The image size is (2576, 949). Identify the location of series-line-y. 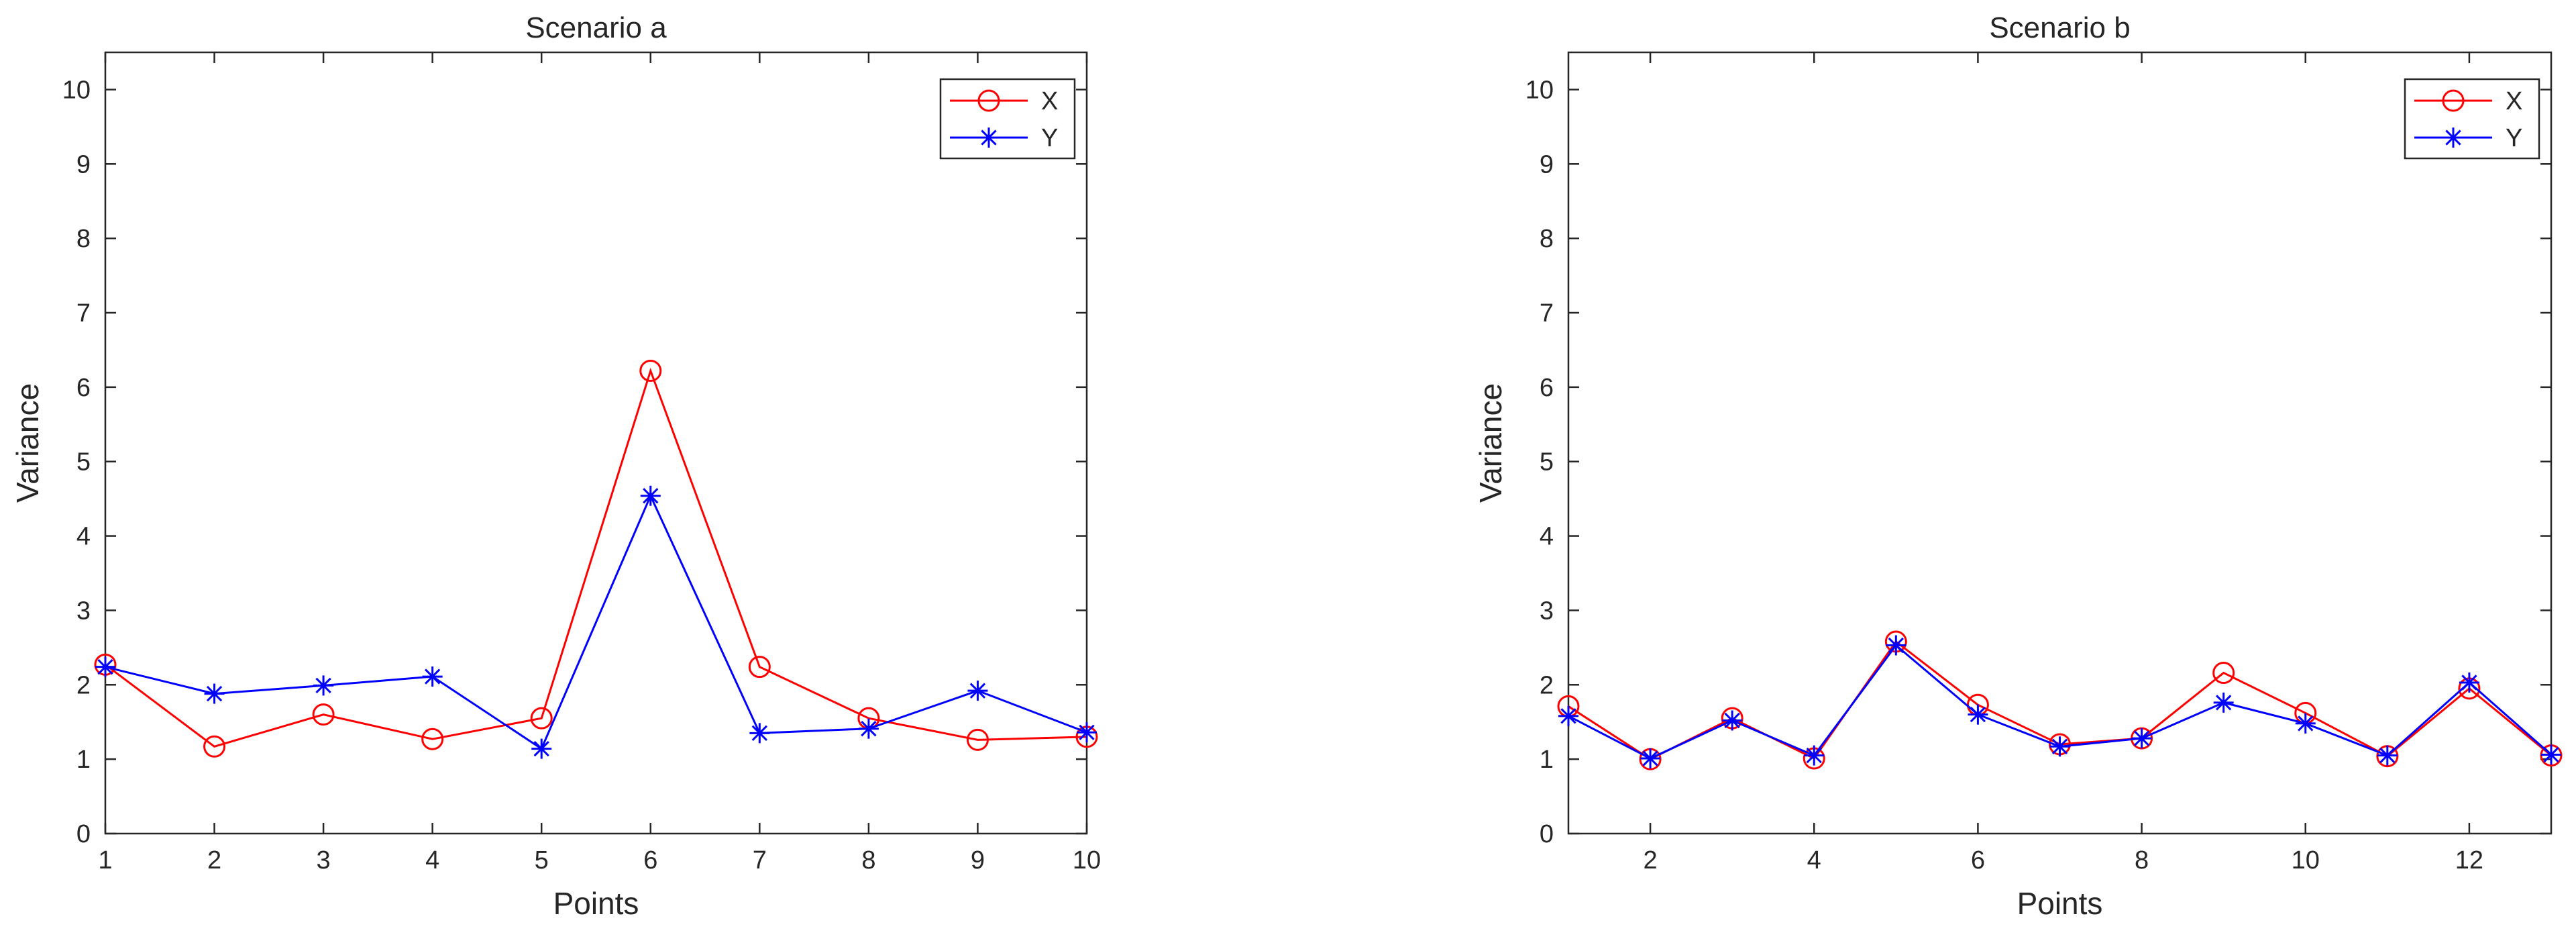
(596, 621).